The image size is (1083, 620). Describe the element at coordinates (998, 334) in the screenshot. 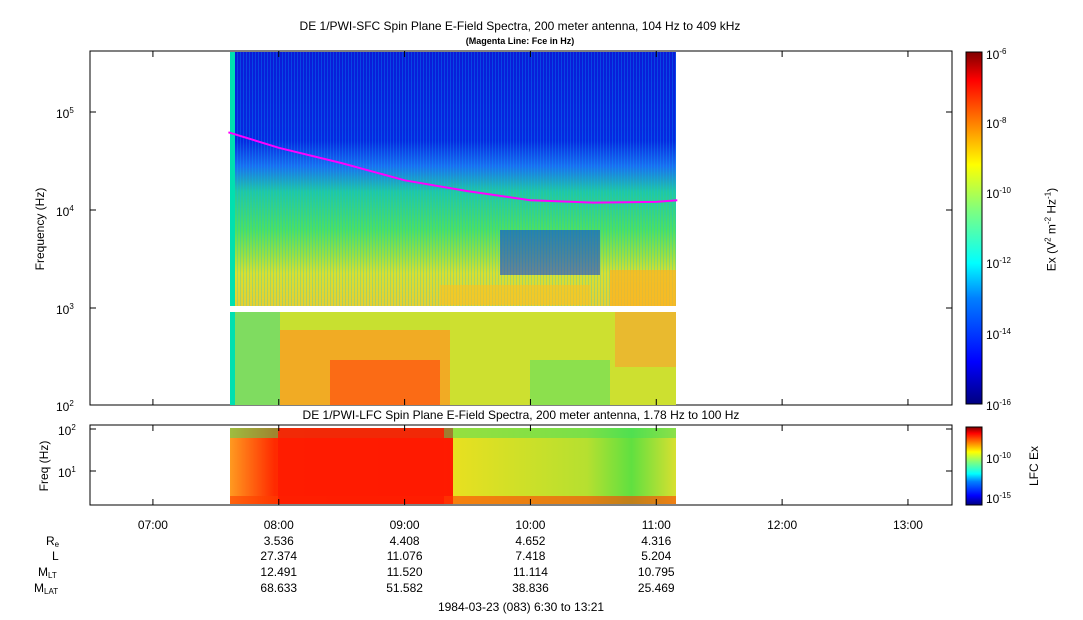

I see `cbar-tick-1e-14: 10⁻¹⁴` at that location.